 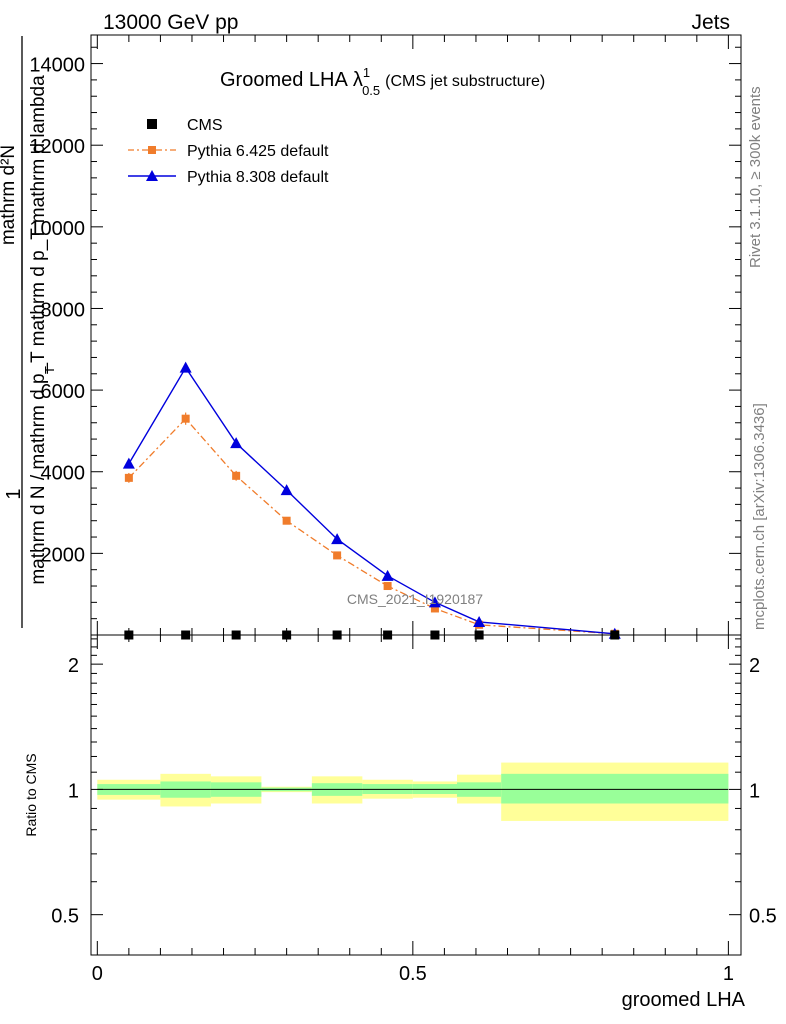 I want to click on ratio-band-inner, so click(x=615, y=788).